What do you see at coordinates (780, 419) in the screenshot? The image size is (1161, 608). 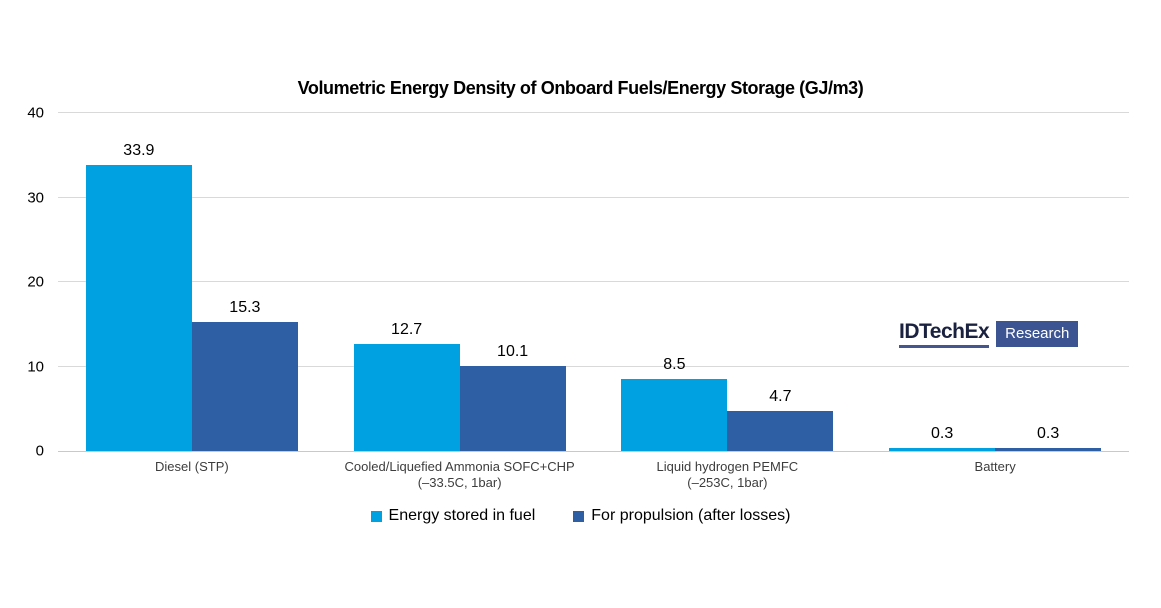 I see `bar: 4.7` at bounding box center [780, 419].